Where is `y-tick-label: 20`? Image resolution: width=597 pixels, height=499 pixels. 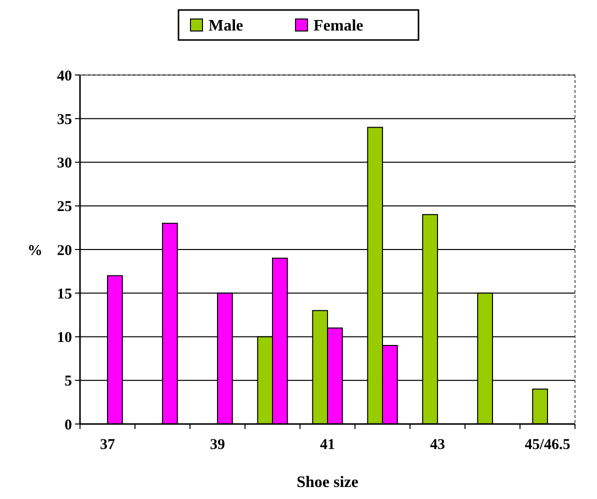 y-tick-label: 20 is located at coordinates (64, 250).